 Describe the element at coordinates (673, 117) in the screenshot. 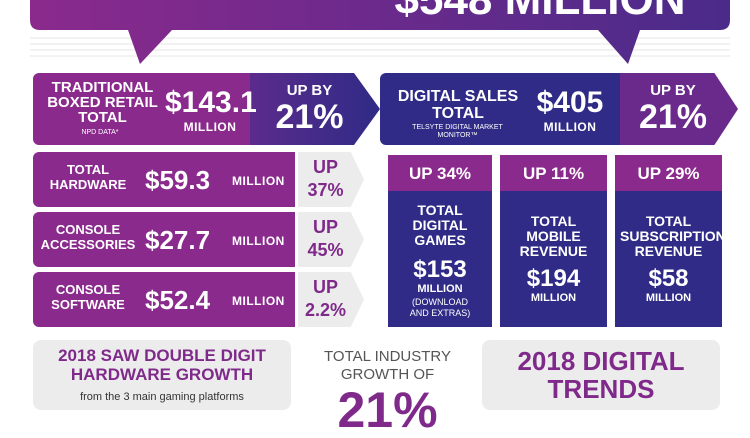

I see `digital-change: 21%` at that location.